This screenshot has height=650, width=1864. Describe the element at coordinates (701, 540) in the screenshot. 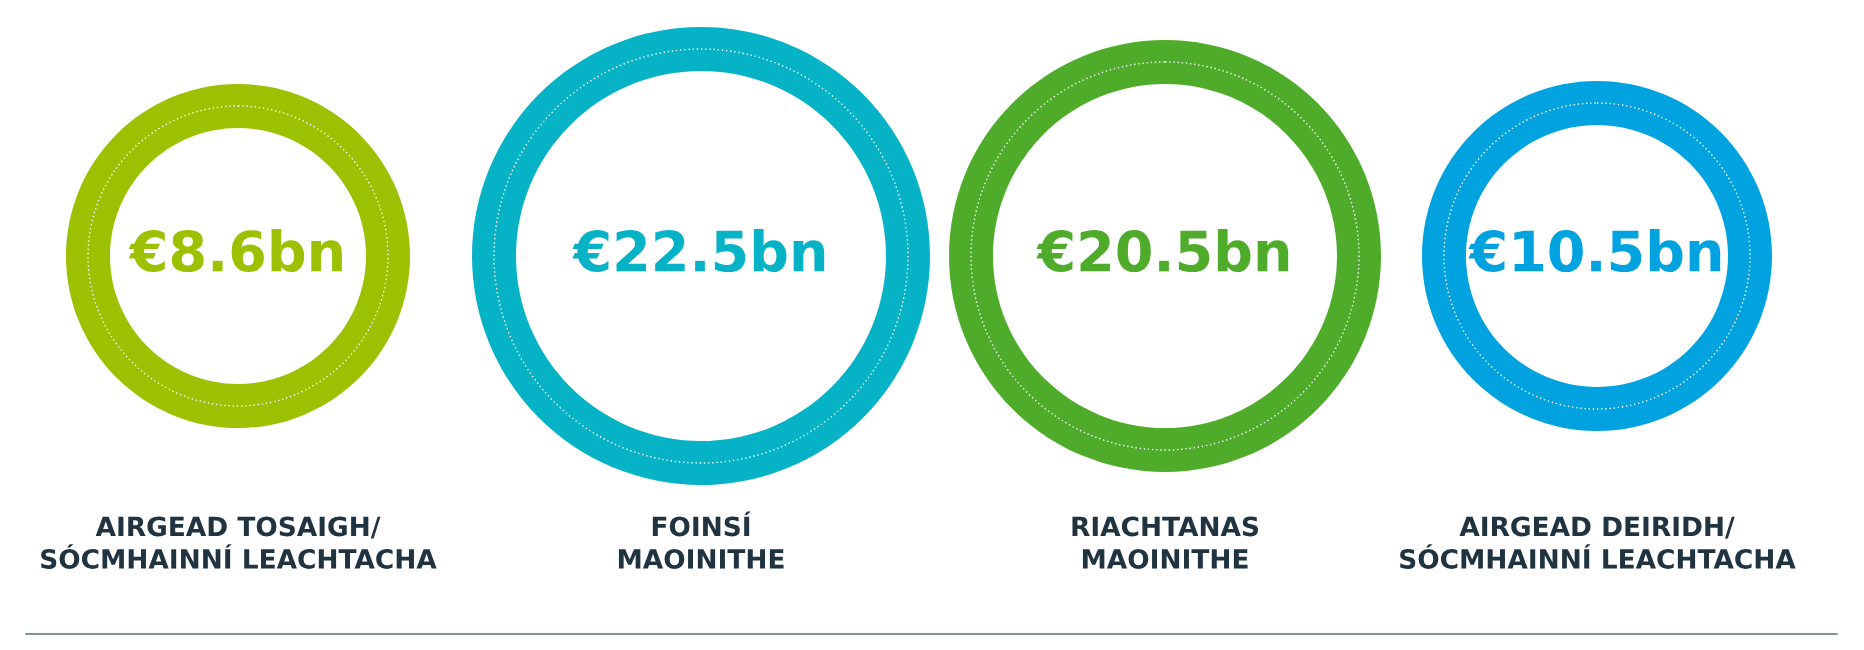

I see `category-label: FOINSÍ MAOINITHE` at that location.